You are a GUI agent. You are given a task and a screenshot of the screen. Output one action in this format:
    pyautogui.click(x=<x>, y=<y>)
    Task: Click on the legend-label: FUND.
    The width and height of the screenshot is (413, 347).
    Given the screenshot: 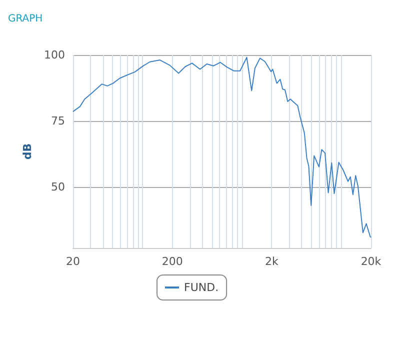 What is the action you would take?
    pyautogui.click(x=201, y=287)
    